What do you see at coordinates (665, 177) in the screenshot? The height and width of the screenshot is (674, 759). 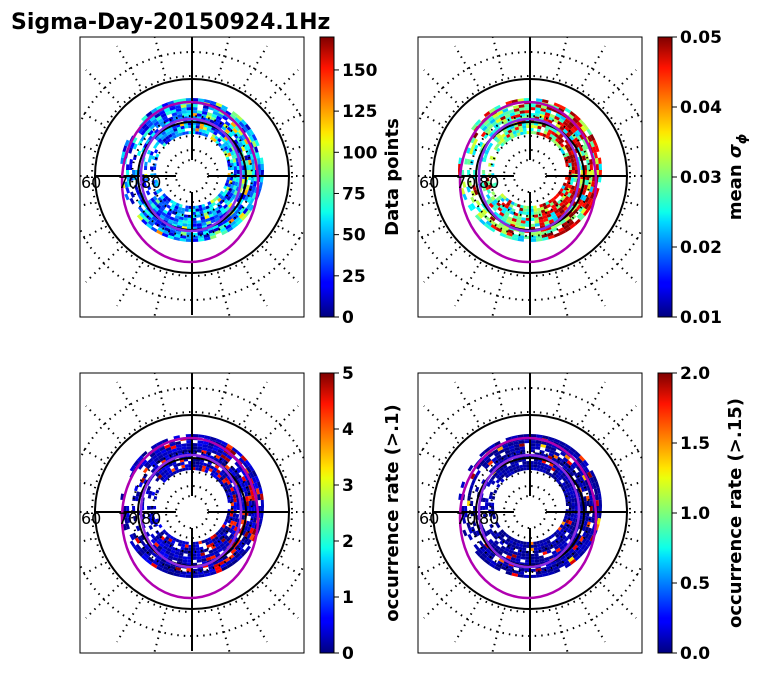 I see `colorbar` at bounding box center [665, 177].